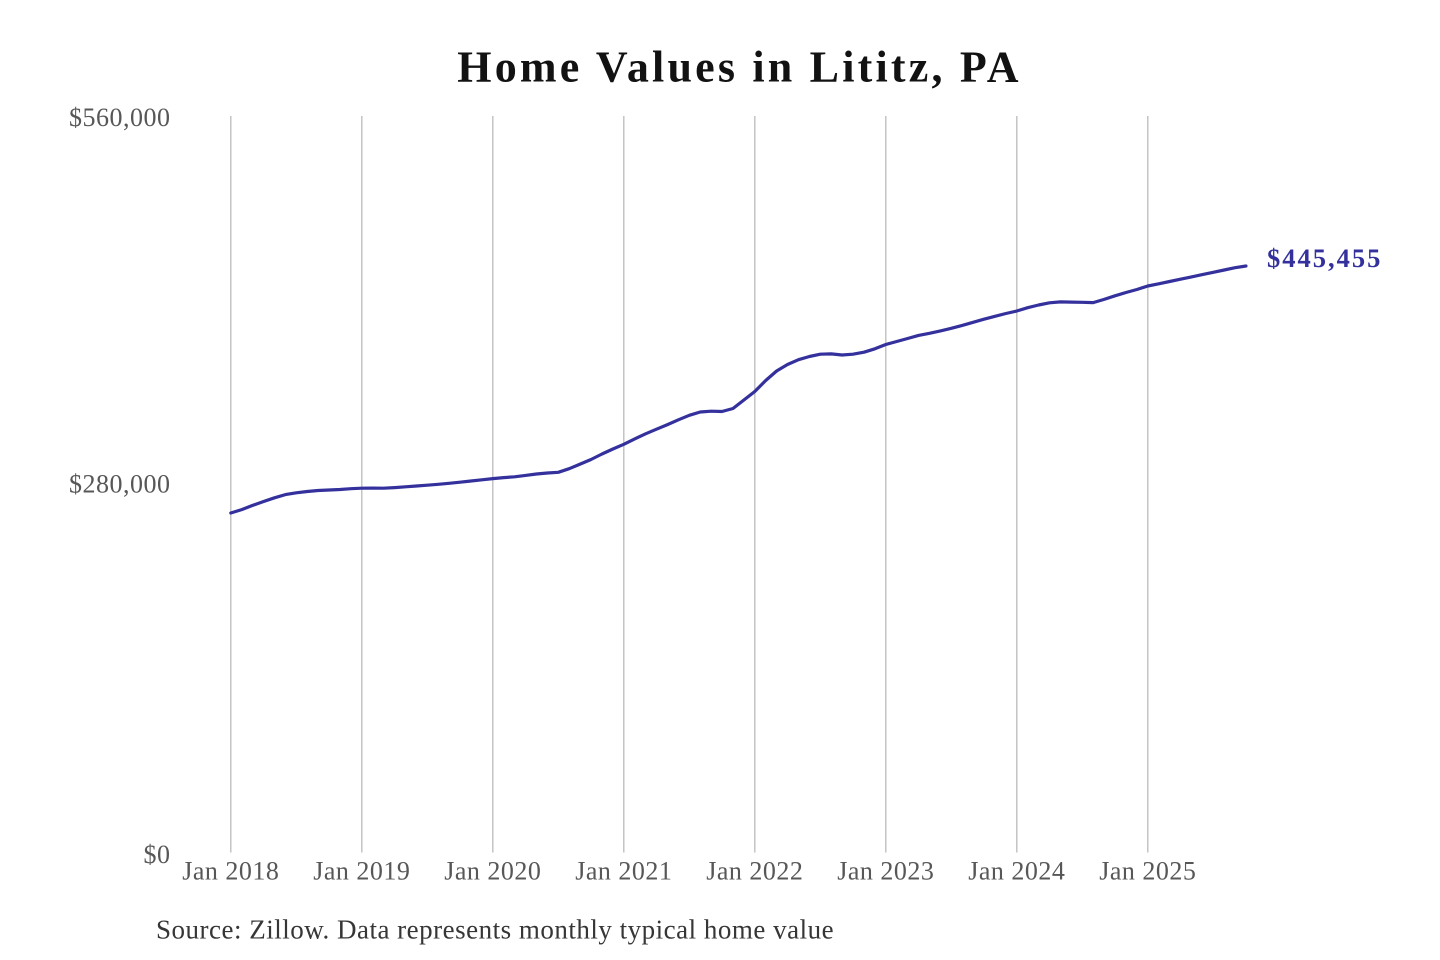  Describe the element at coordinates (623, 871) in the screenshot. I see `svg-text: Jan 2021` at that location.